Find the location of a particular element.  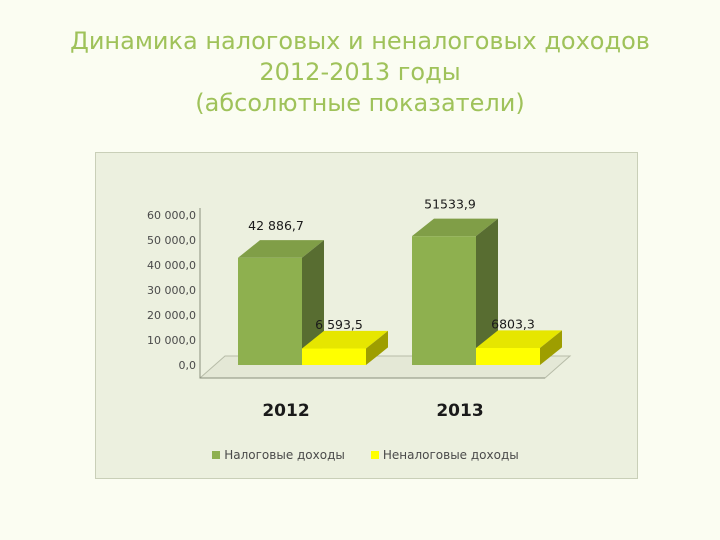

y-tick-label: 20 000,0 is located at coordinates (171, 315).